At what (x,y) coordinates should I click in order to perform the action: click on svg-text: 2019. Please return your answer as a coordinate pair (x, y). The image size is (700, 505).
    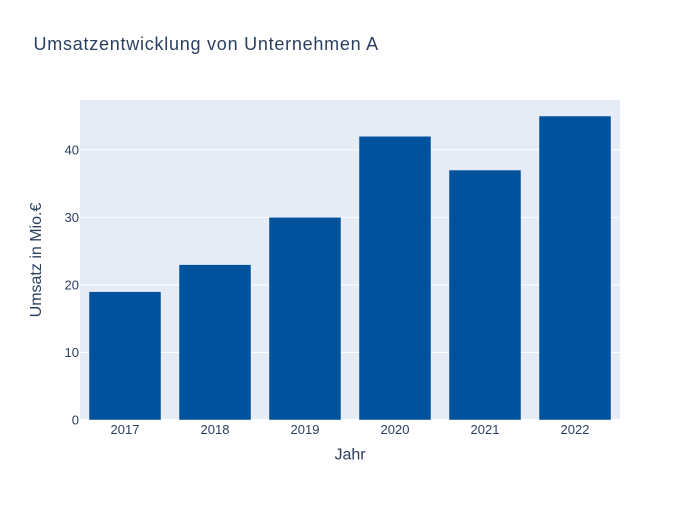
    Looking at the image, I should click on (305, 429).